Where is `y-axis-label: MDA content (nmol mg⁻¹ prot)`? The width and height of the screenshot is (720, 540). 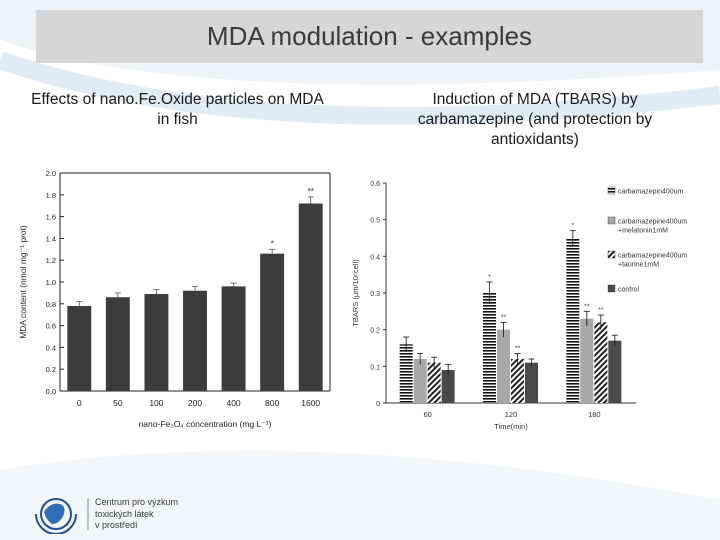
y-axis-label: MDA content (nmol mg⁻¹ prot) is located at coordinates (23, 282).